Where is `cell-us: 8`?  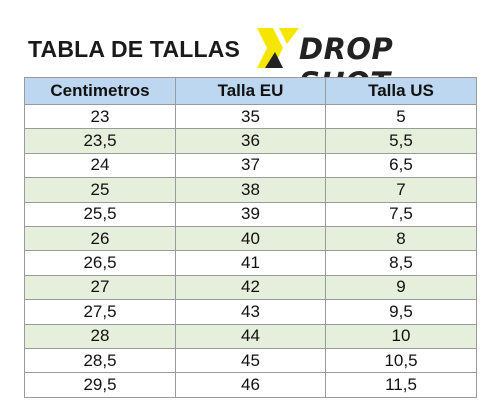
cell-us: 8 is located at coordinates (401, 238).